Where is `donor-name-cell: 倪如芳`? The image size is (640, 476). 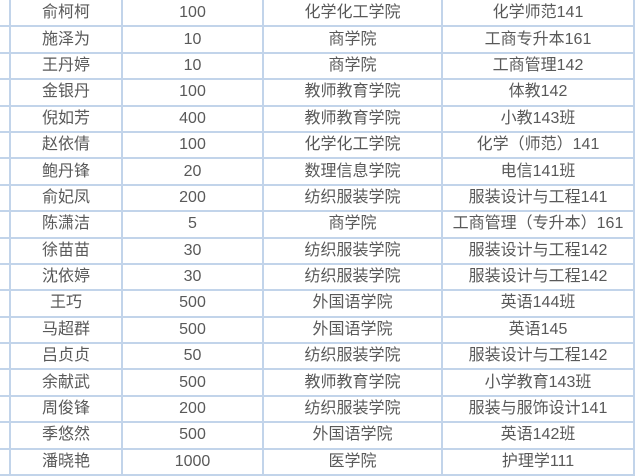 donor-name-cell: 倪如芳 is located at coordinates (66, 118).